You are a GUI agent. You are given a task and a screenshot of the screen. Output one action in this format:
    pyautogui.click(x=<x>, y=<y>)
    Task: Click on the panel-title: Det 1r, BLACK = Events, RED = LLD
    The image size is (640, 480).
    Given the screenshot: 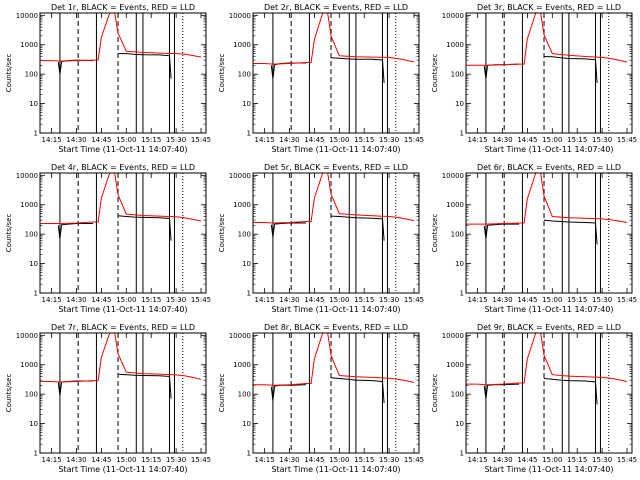 What is the action you would take?
    pyautogui.click(x=123, y=7)
    